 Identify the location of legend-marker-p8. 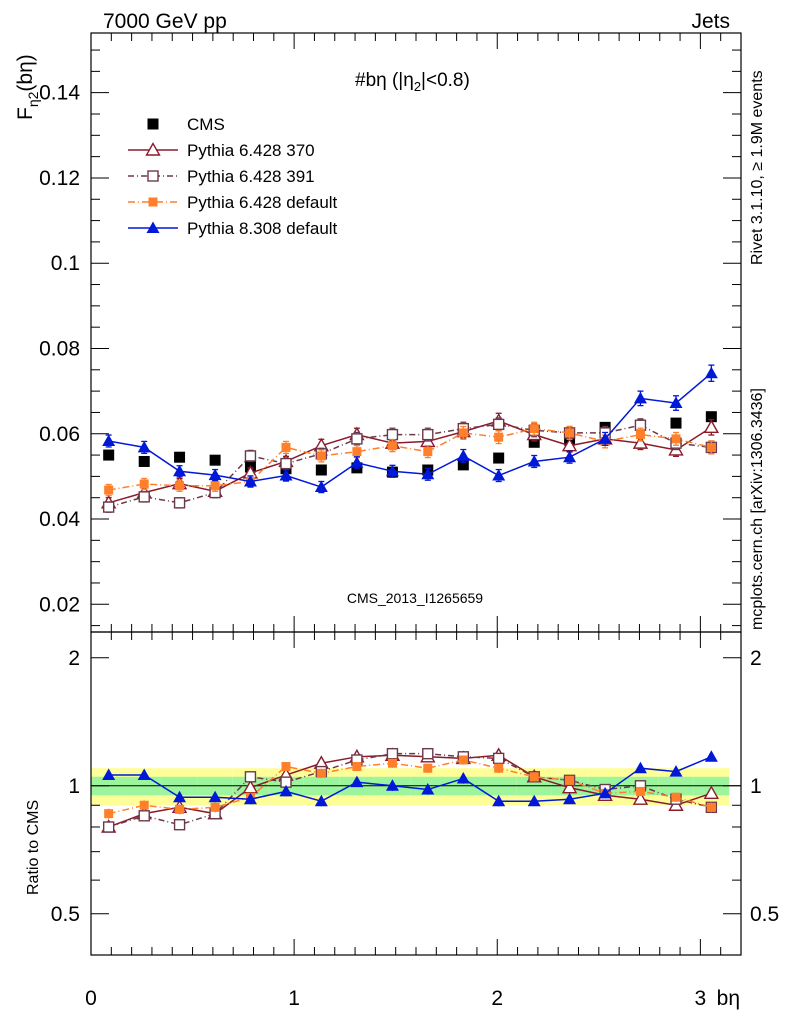
(153, 227).